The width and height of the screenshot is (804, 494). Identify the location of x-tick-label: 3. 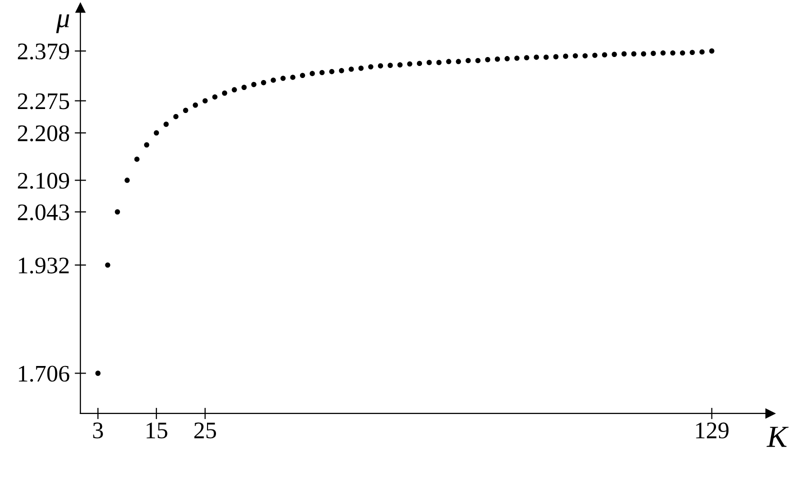
(98, 430).